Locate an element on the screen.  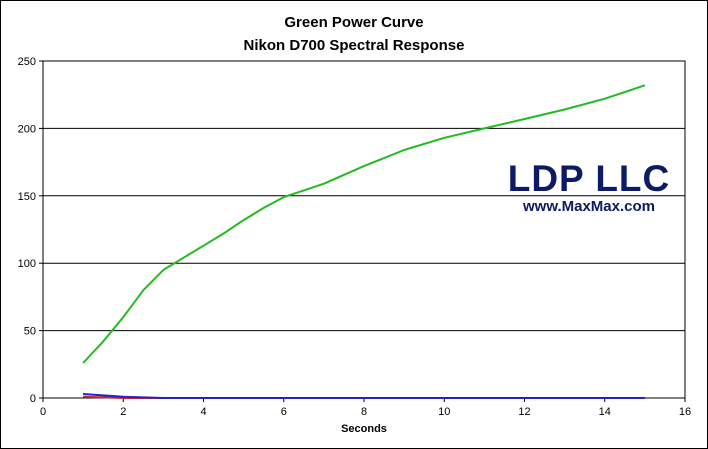
y-tick-label: 150 is located at coordinates (27, 197).